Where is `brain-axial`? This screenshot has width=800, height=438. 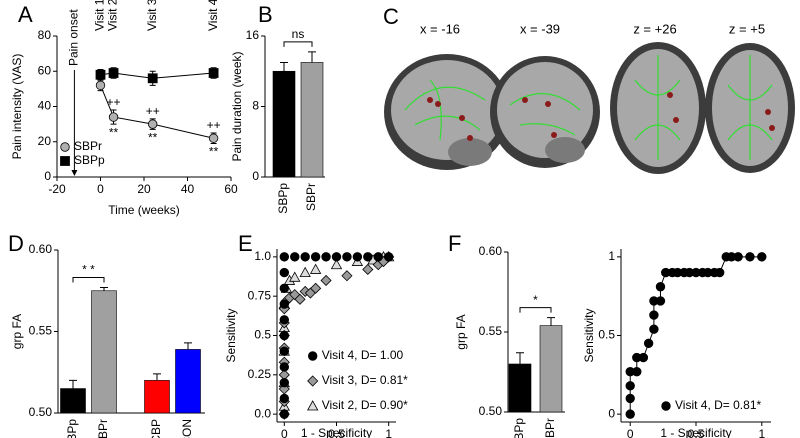
brain-axial is located at coordinates (658, 108).